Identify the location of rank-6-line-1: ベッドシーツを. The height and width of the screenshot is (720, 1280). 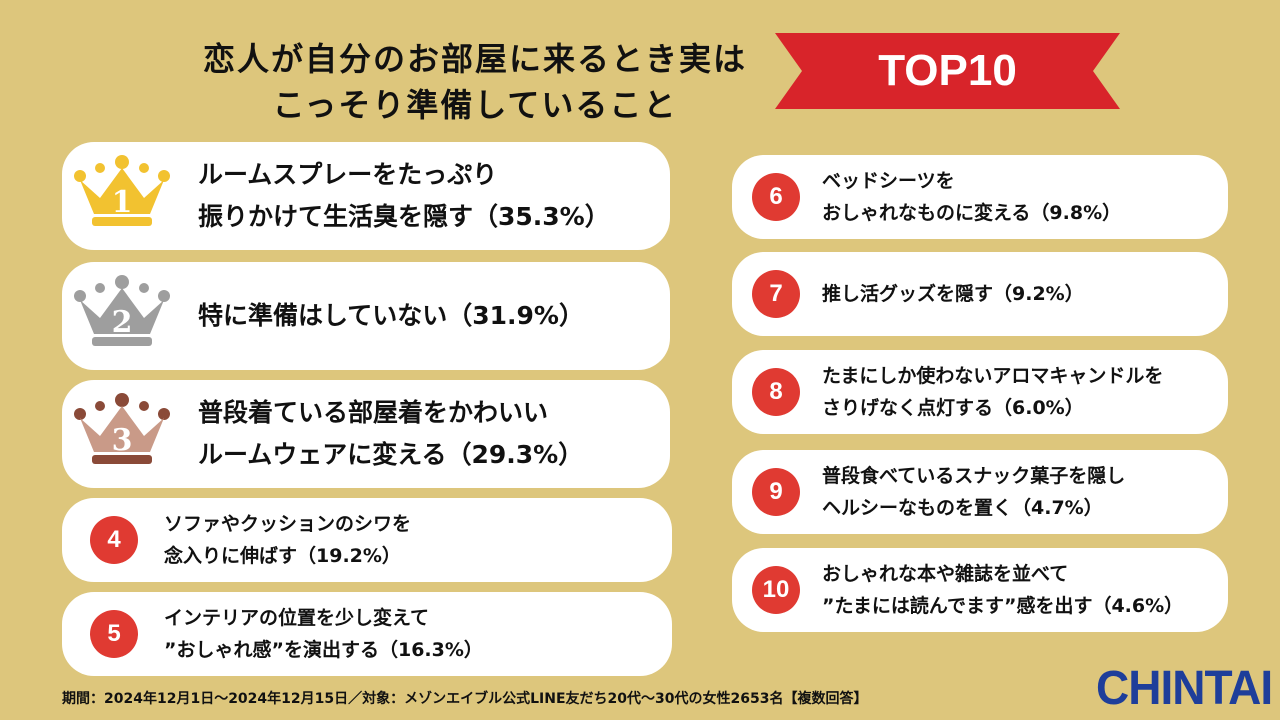
(888, 181).